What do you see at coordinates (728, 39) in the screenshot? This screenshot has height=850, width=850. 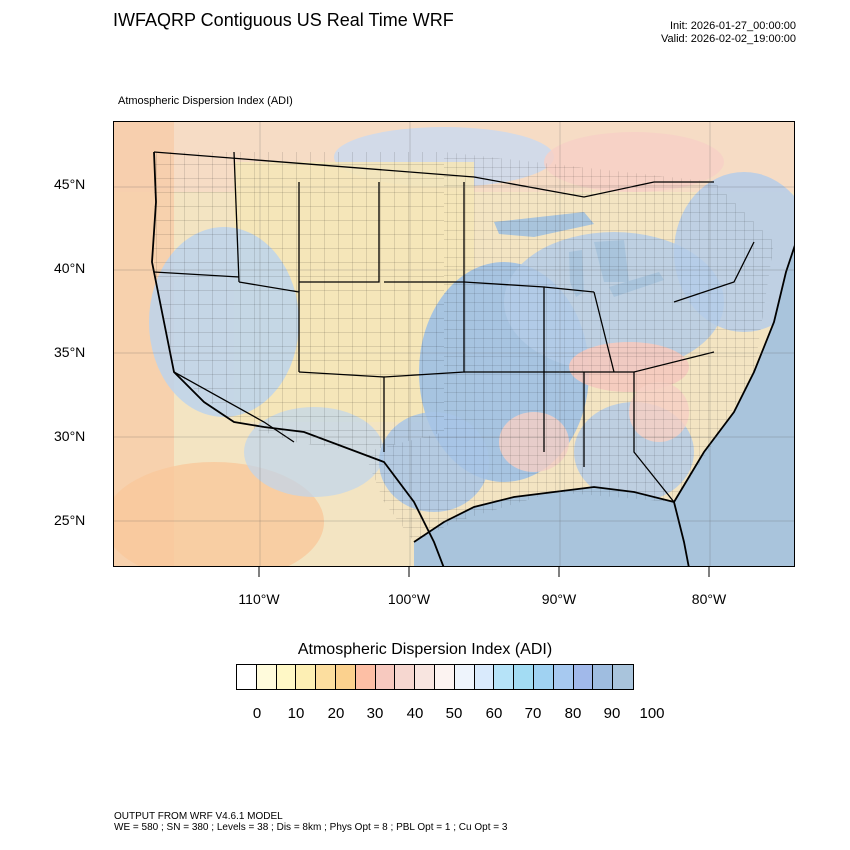 I see `valid-time: Valid: 2026-02-02_19:00:00` at bounding box center [728, 39].